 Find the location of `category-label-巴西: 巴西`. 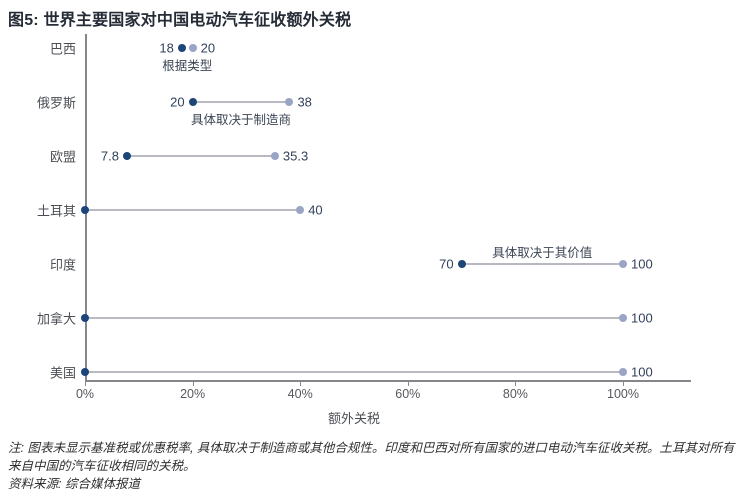

category-label-巴西: 巴西 is located at coordinates (62, 49).